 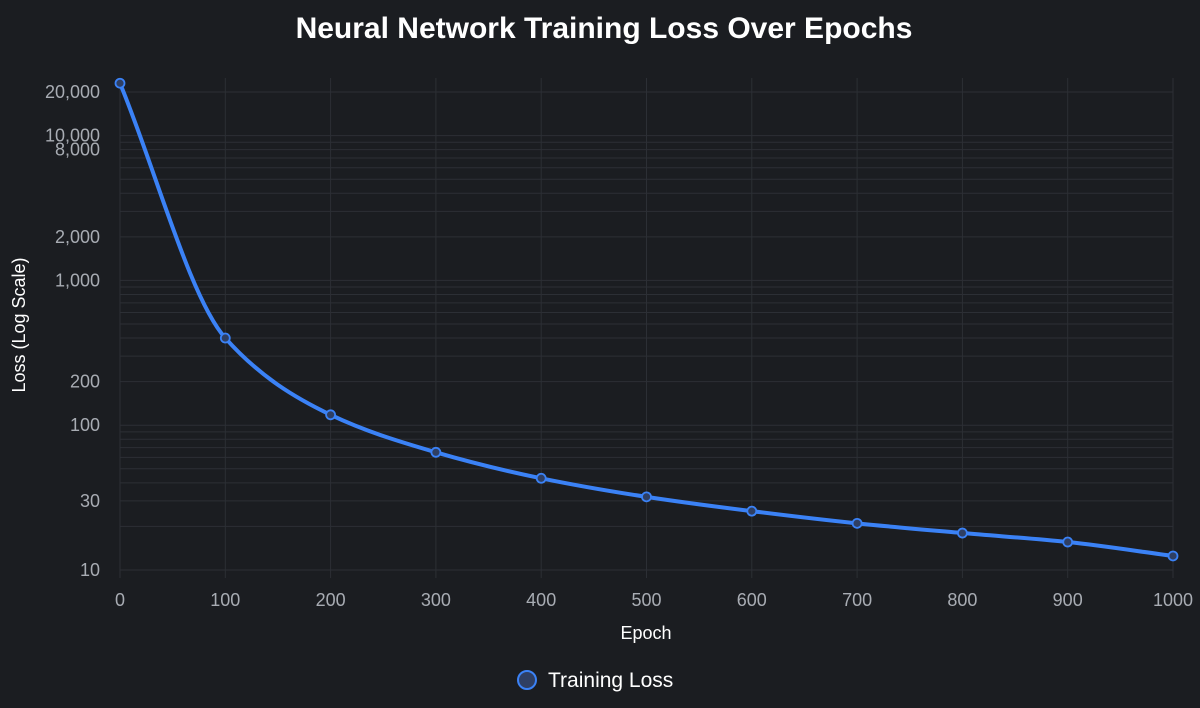 What do you see at coordinates (1068, 600) in the screenshot?
I see `x-tick-label: 900` at bounding box center [1068, 600].